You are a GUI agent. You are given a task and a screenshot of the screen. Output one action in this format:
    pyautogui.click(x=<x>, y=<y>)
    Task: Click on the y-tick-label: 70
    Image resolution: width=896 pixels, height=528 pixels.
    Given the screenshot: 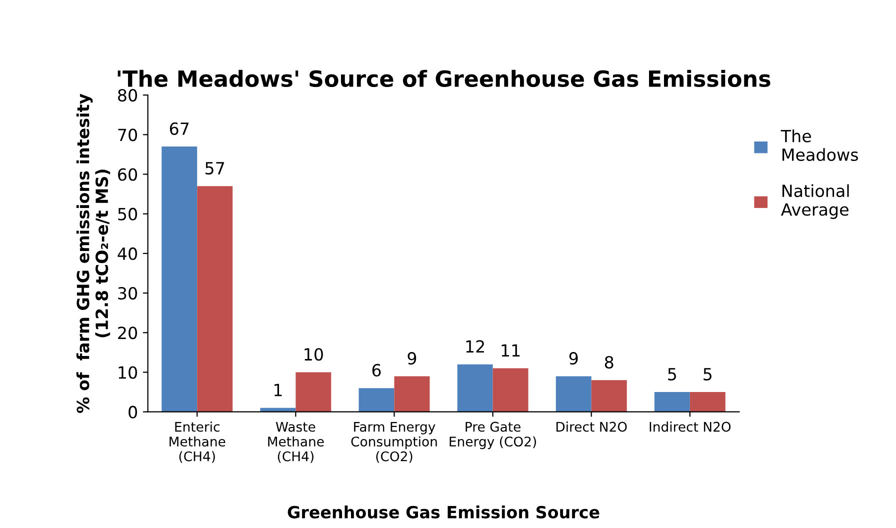 What is the action you would take?
    pyautogui.click(x=128, y=135)
    